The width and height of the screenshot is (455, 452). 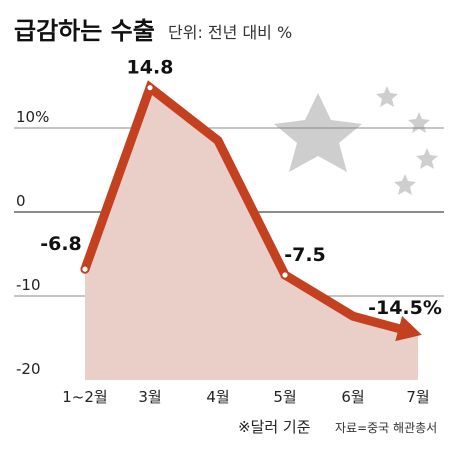 I want to click on arrowhead-icon, so click(x=408, y=329).